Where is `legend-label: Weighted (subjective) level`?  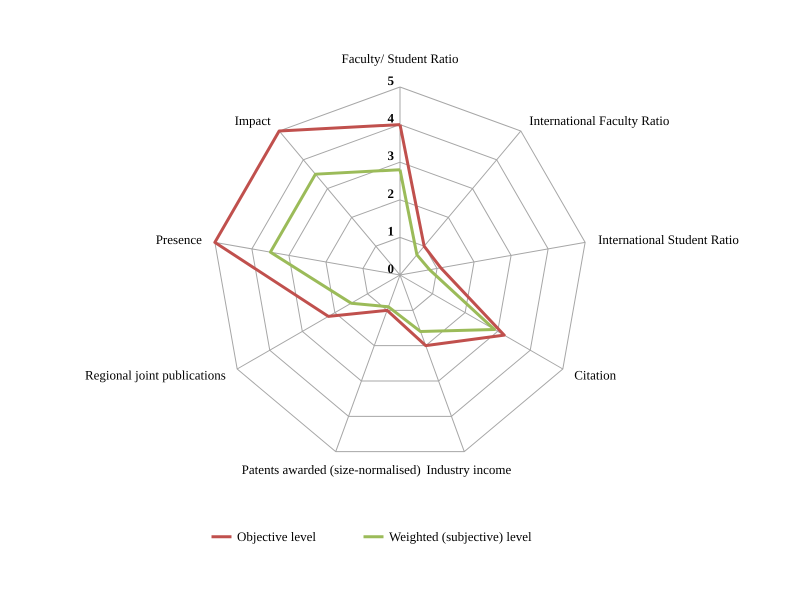
legend-label: Weighted (subjective) level is located at coordinates (460, 536).